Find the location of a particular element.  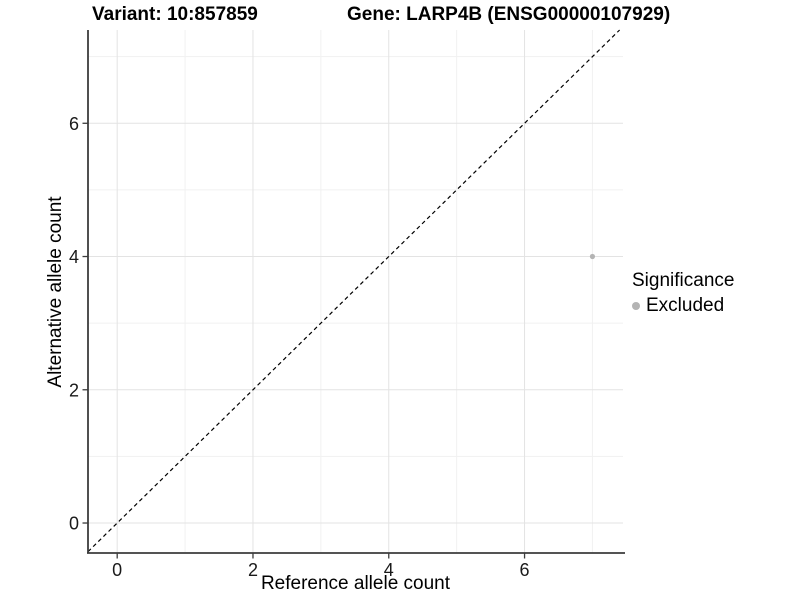

legend-title: Significance is located at coordinates (683, 280).